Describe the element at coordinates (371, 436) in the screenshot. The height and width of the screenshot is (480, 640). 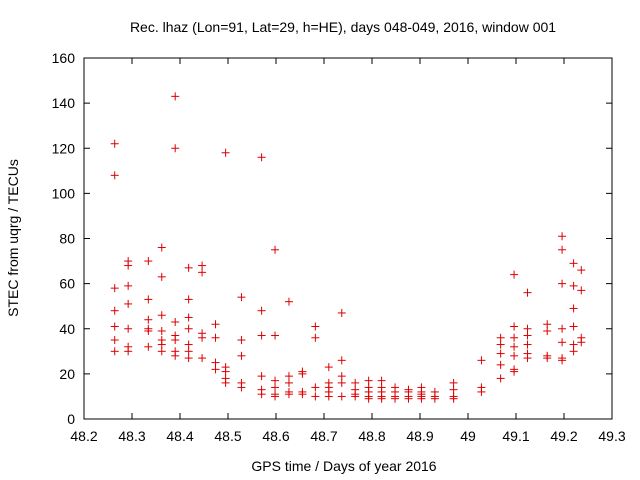
I see `x-tick-label: 48.8` at that location.